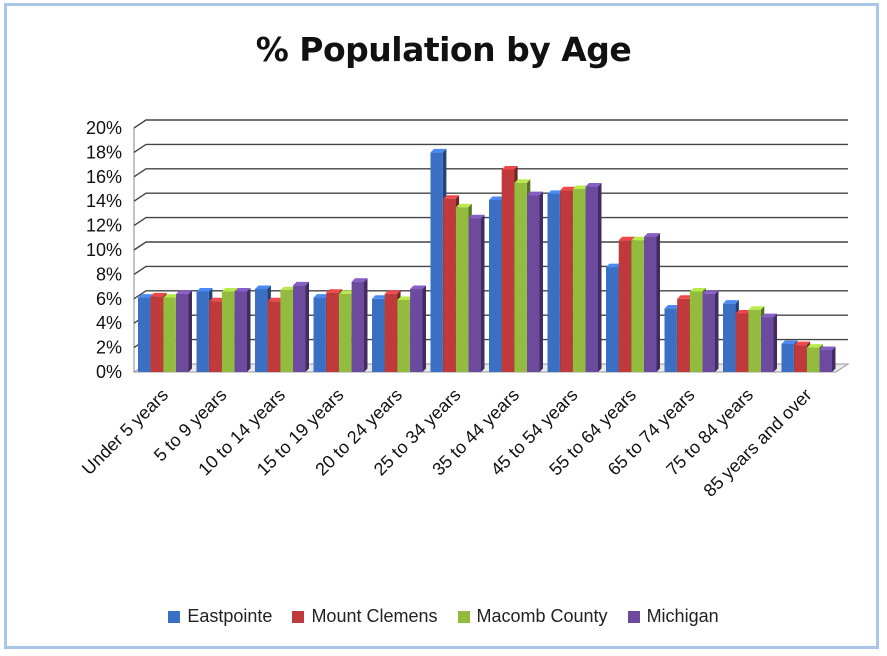 The image size is (887, 656). What do you see at coordinates (682, 616) in the screenshot?
I see `legend-label: Michigan` at bounding box center [682, 616].